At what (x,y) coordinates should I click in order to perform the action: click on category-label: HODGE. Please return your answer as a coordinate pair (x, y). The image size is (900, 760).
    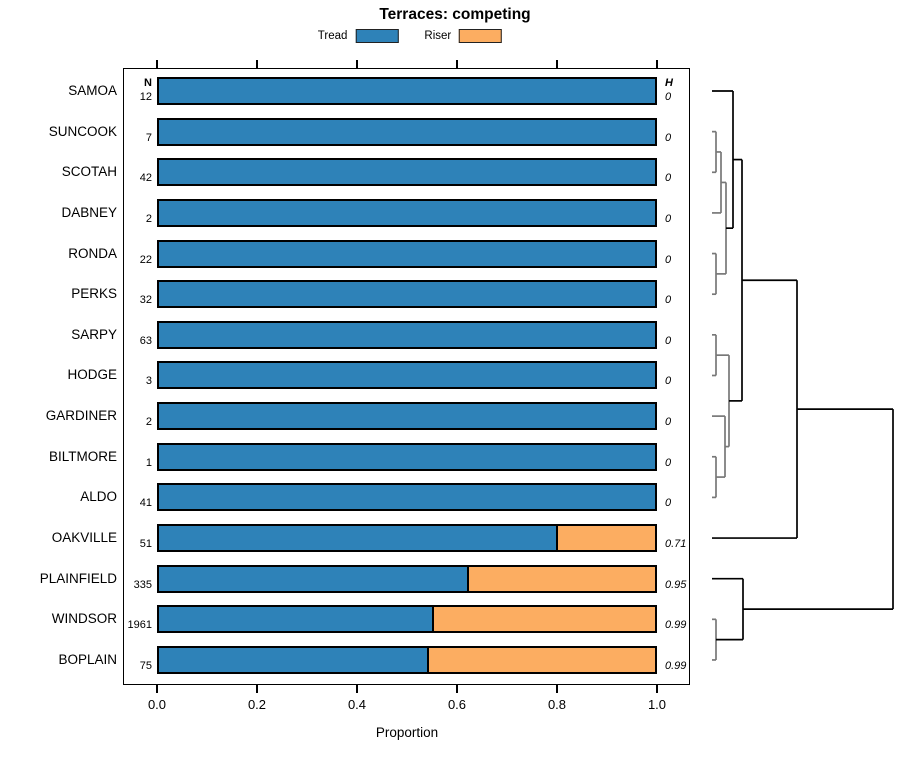
    Looking at the image, I should click on (92, 375).